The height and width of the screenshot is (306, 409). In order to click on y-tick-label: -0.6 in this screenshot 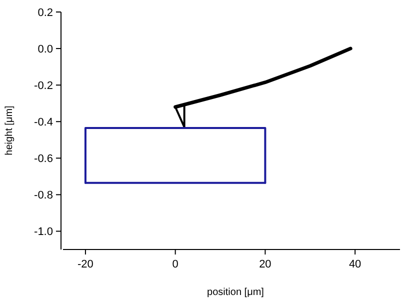, I will do `click(43, 159)`.